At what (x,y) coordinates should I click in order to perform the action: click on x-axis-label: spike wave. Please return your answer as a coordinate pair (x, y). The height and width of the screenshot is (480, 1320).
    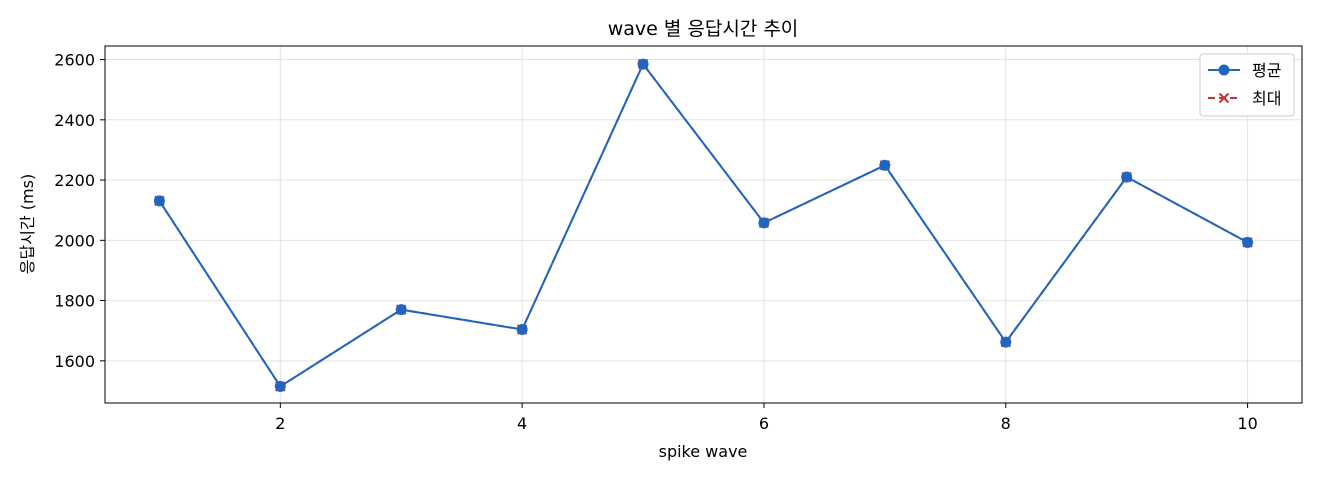
    Looking at the image, I should click on (703, 451).